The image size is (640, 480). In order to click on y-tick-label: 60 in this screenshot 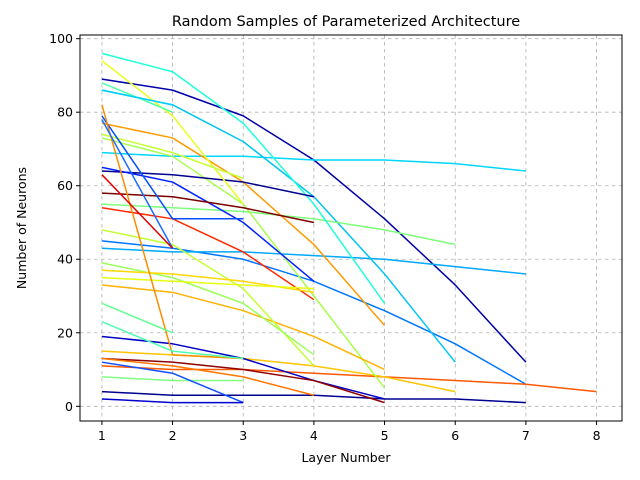, I will do `click(65, 185)`.